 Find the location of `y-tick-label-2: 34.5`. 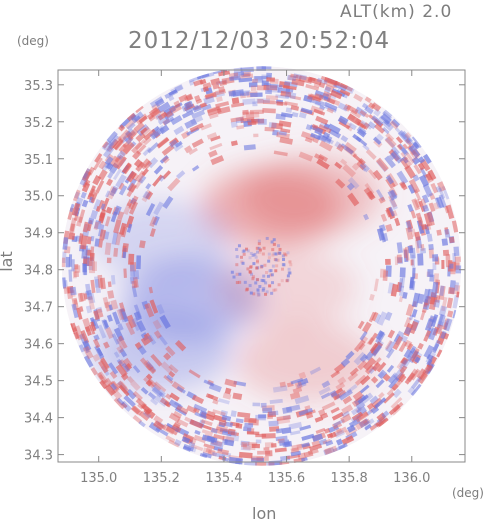

y-tick-label-2: 34.5 is located at coordinates (38, 382).